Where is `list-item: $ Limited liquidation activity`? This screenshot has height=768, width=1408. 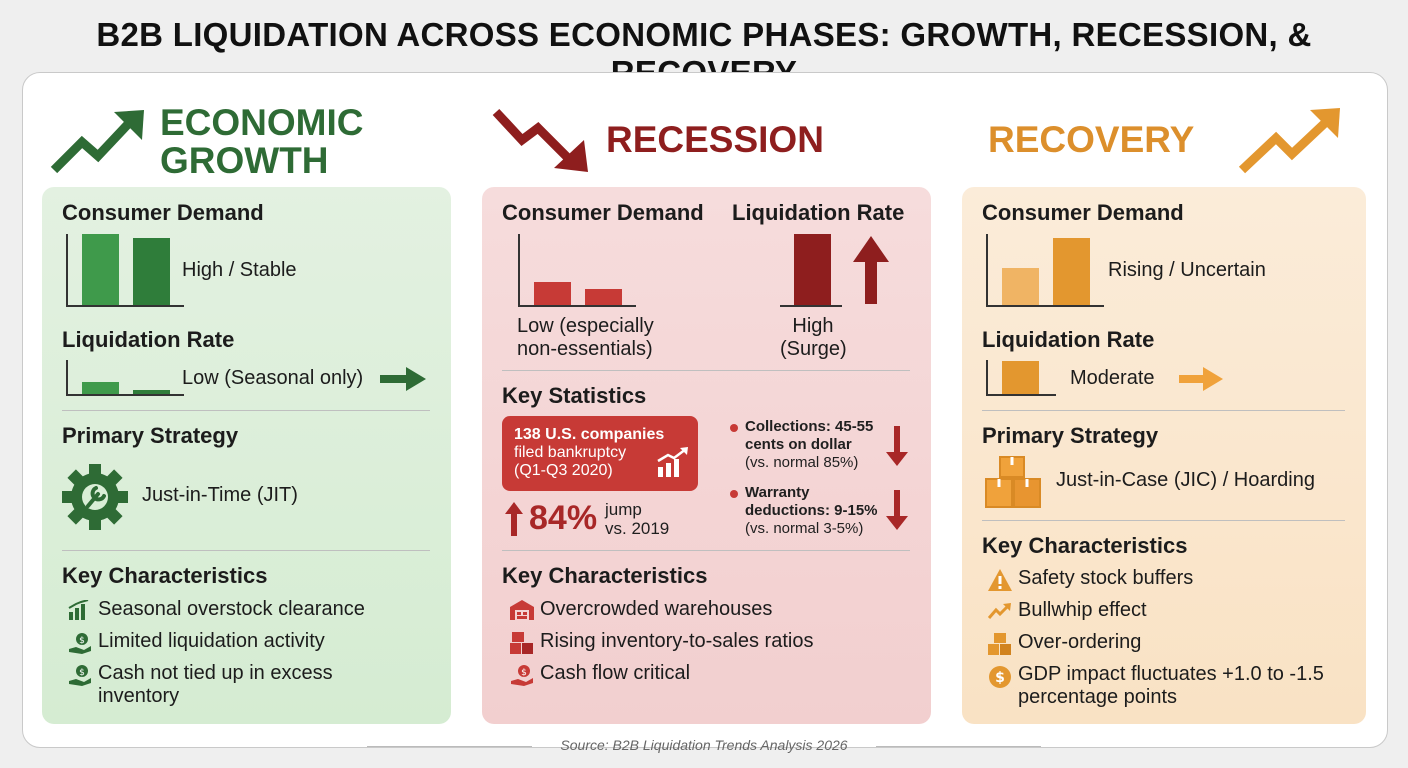
list-item: $ Limited liquidation activity is located at coordinates (196, 642).